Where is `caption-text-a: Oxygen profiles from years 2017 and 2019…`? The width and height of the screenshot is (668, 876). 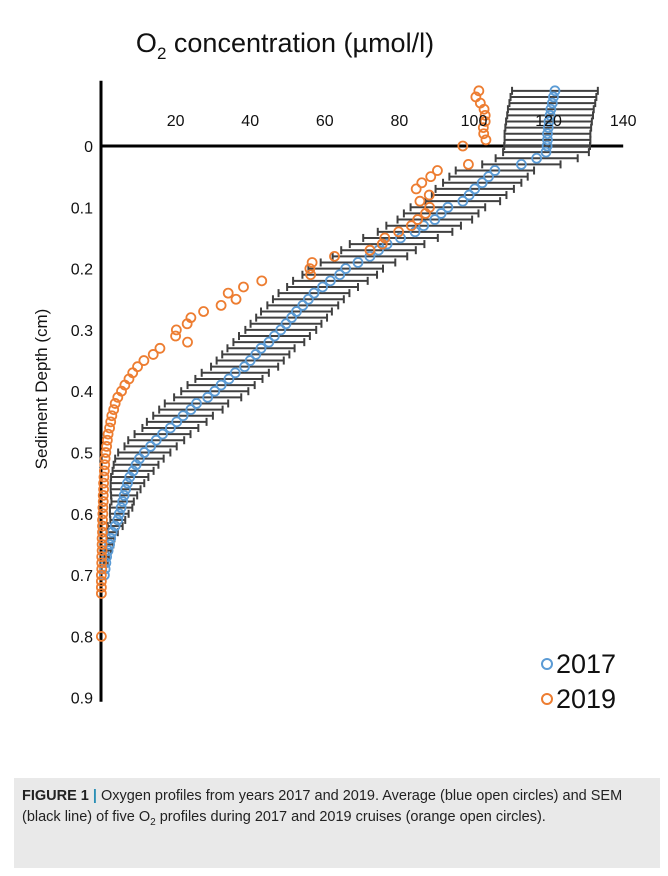
caption-text-a: Oxygen profiles from years 2017 and 2019… is located at coordinates (322, 806).